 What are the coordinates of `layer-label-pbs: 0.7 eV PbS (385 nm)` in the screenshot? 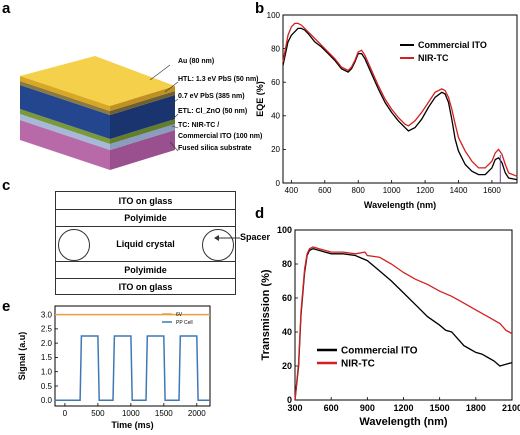 It's located at (211, 96).